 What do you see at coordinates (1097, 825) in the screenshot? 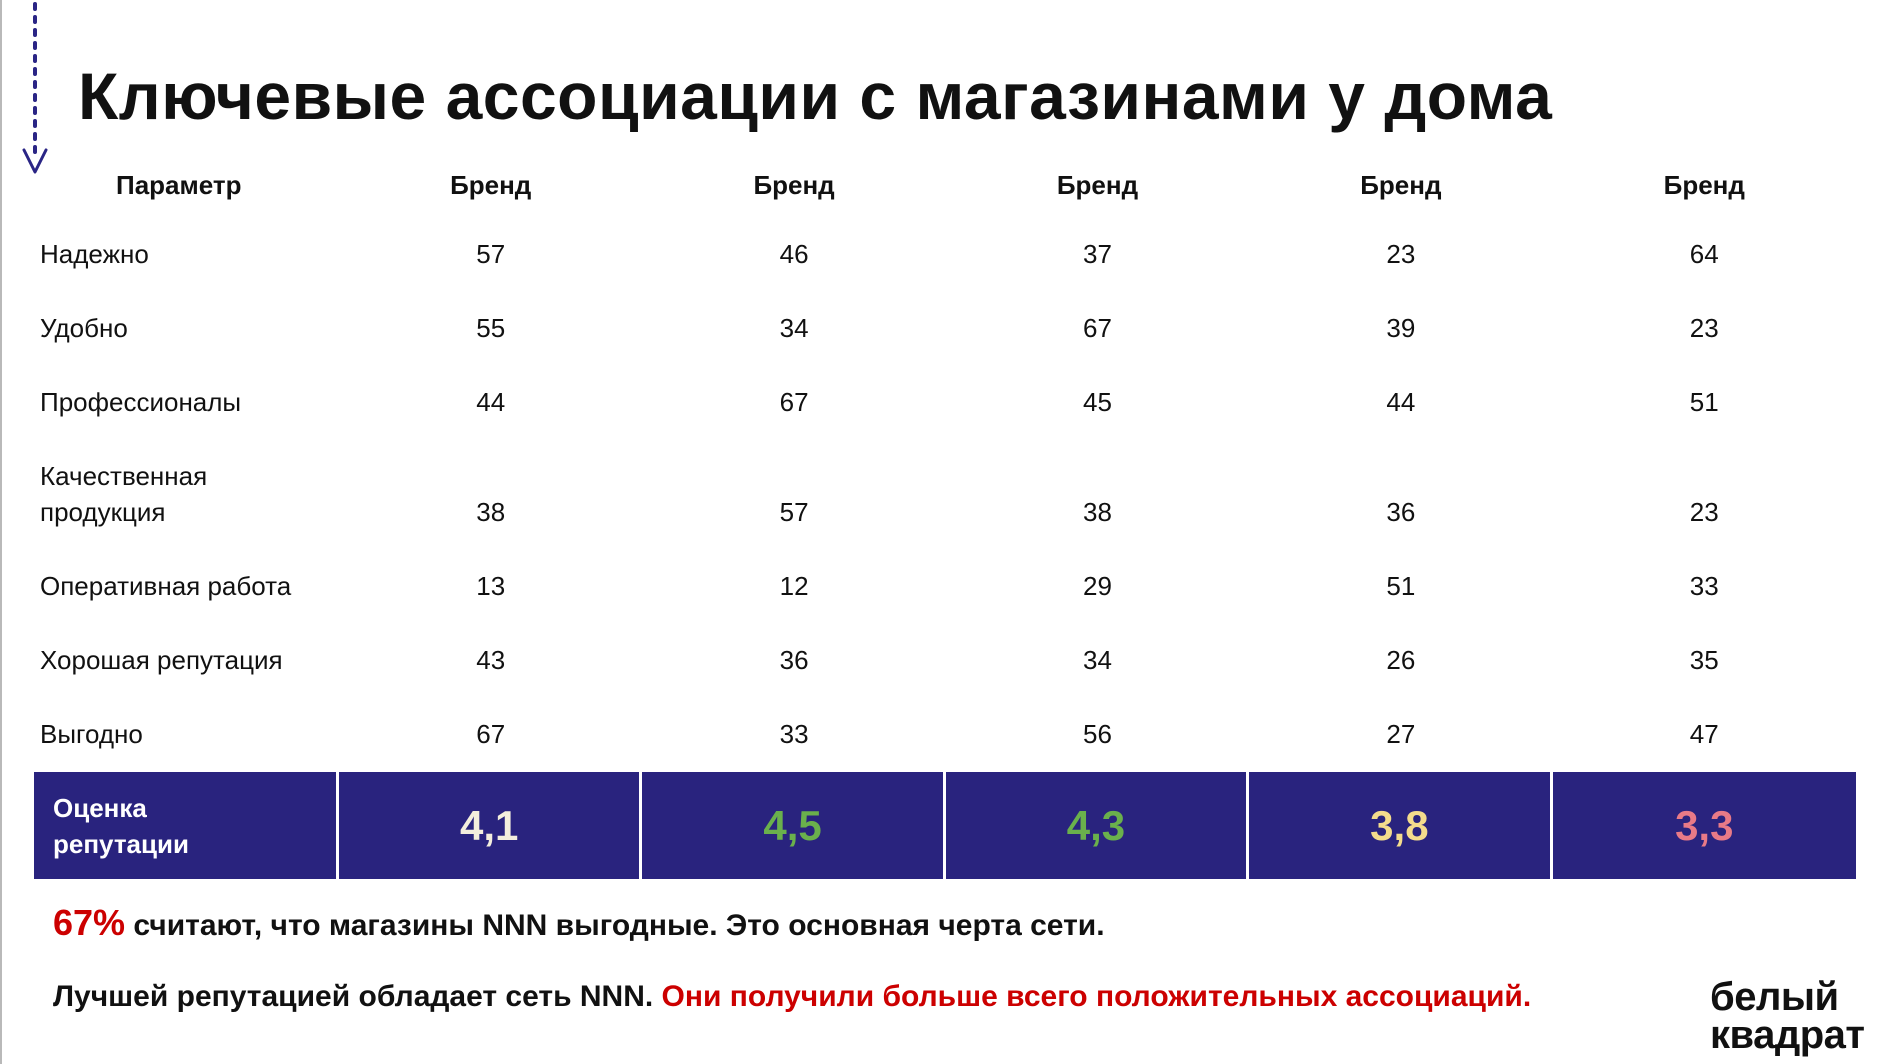
I see `reputation-score-value: 4,3` at bounding box center [1097, 825].